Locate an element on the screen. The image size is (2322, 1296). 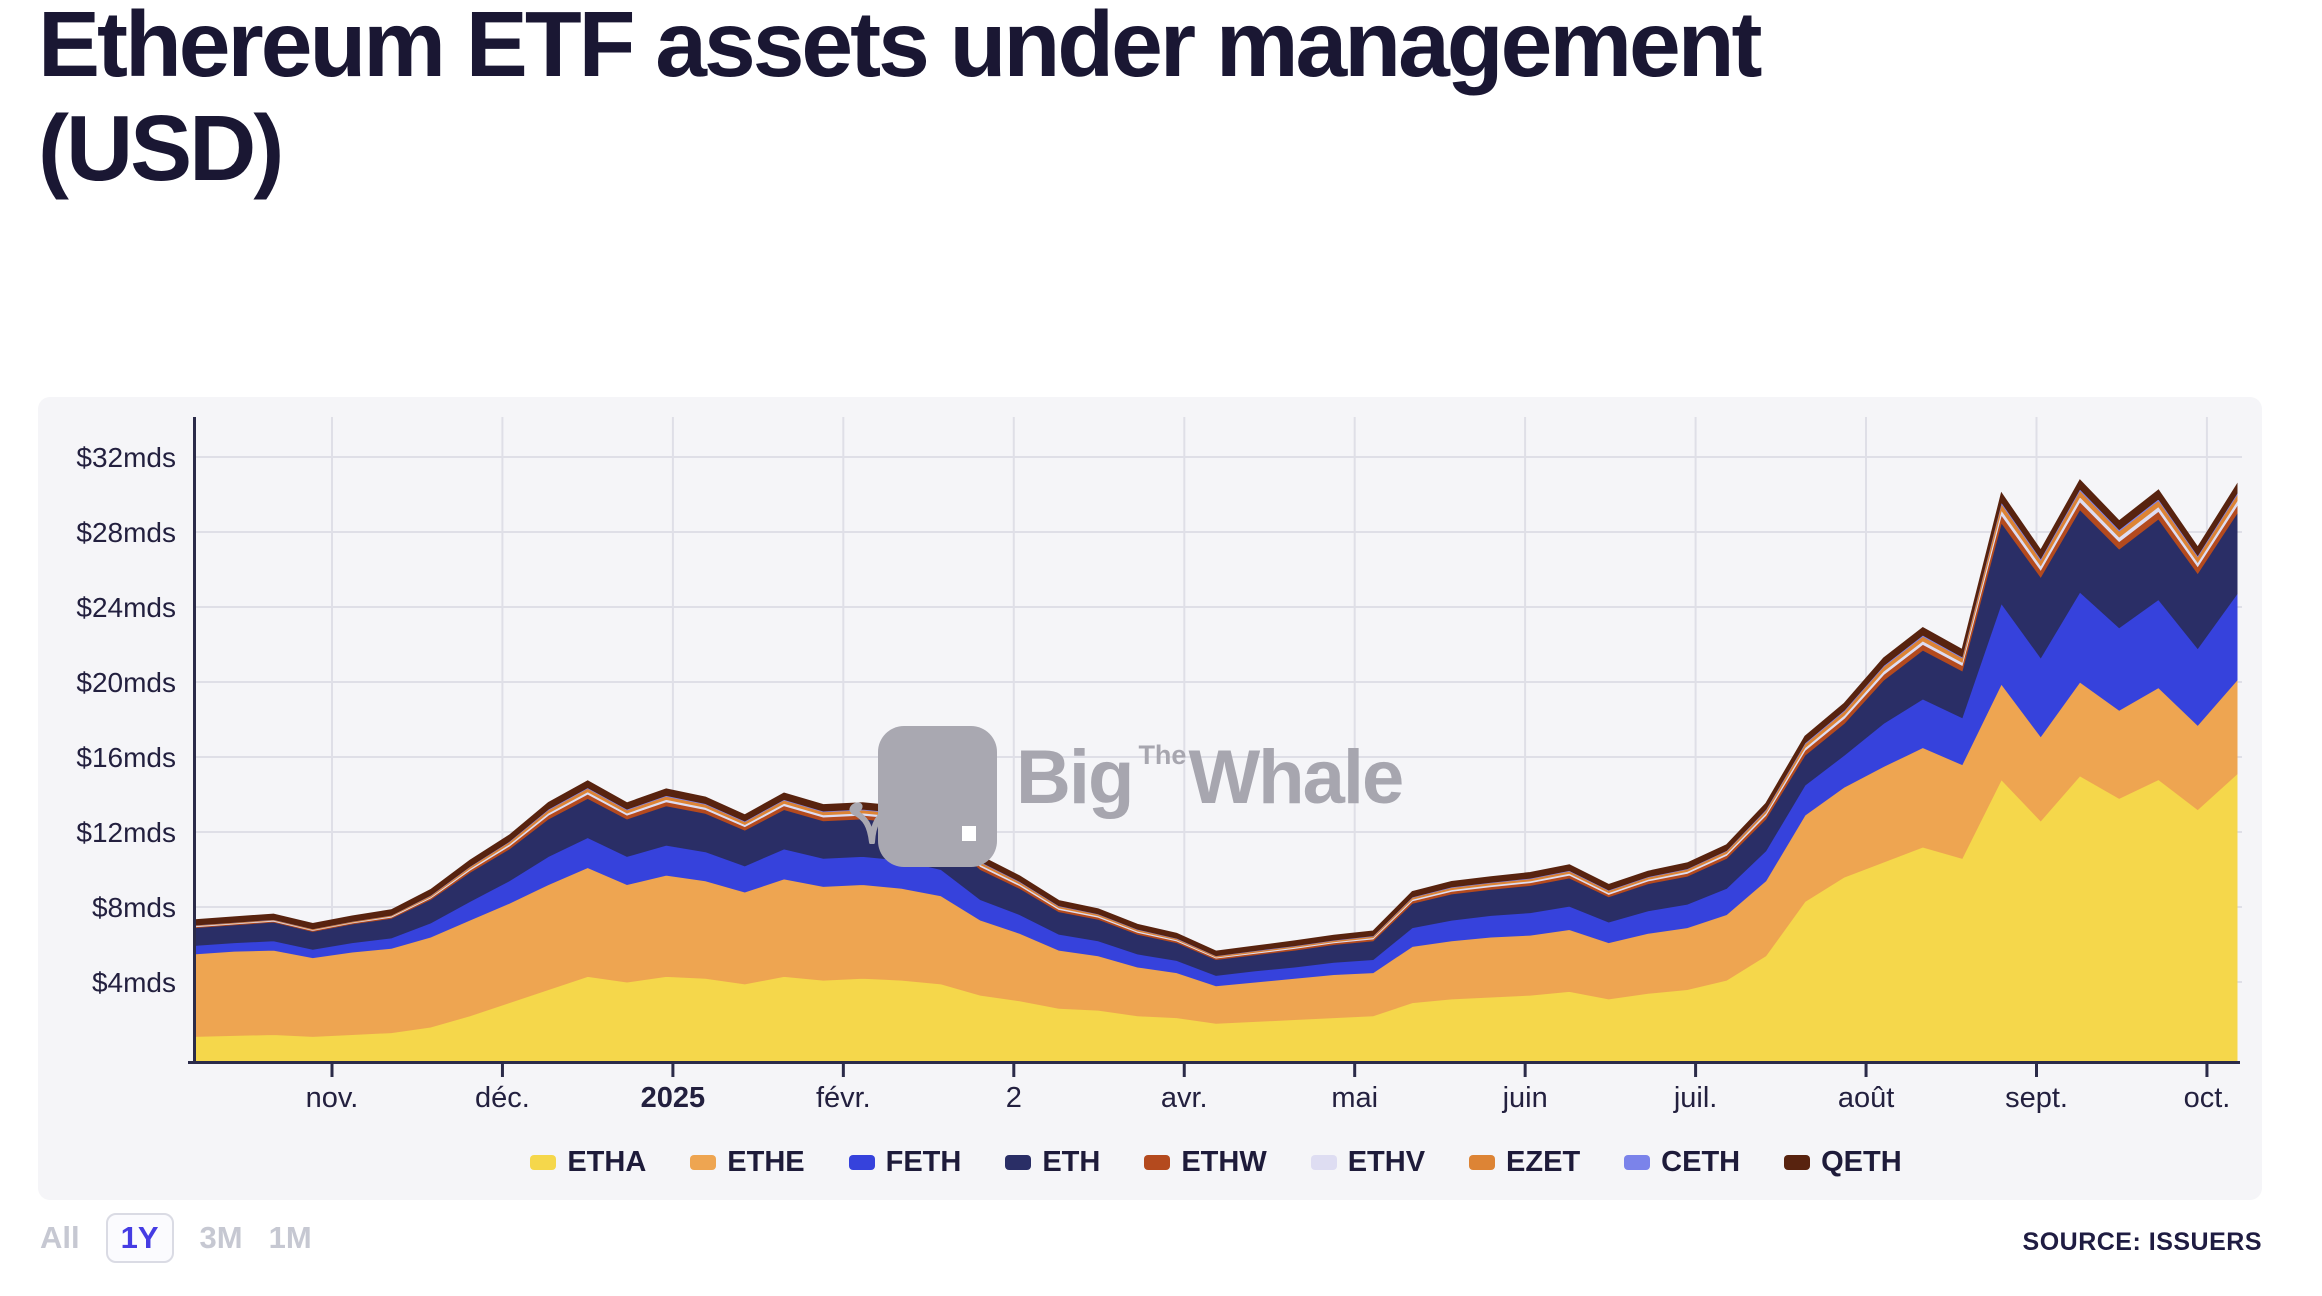
legend-item-FETH: FETH is located at coordinates (905, 1162).